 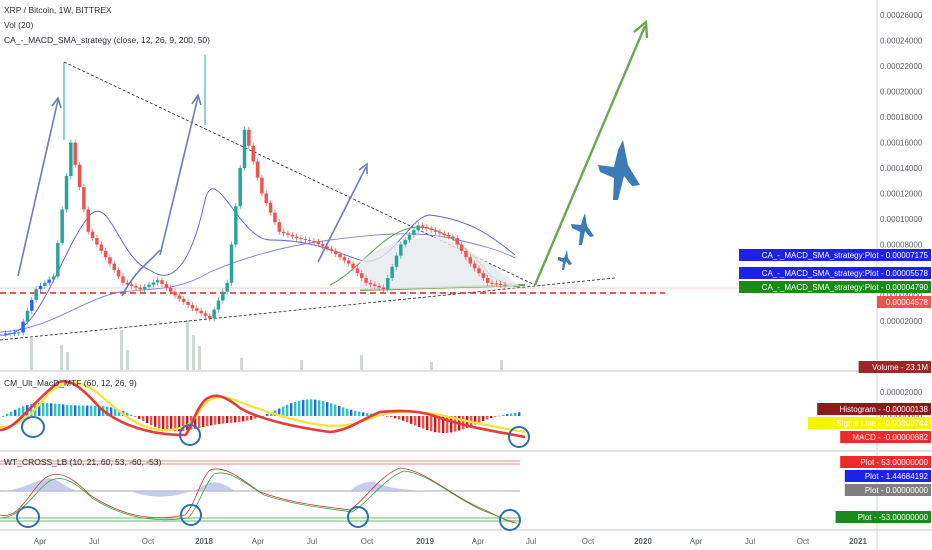 What do you see at coordinates (70, 383) in the screenshot?
I see `macd-legend: CM_Ult_MacD_MTF (60, 12, 26, 9)` at bounding box center [70, 383].